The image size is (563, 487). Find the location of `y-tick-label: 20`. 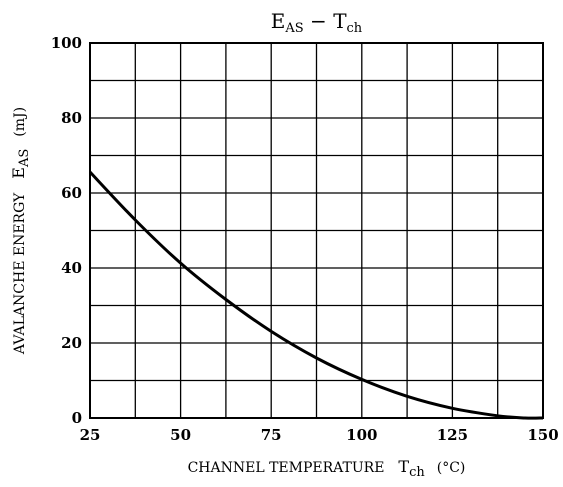

y-tick-label: 20 is located at coordinates (71, 343).